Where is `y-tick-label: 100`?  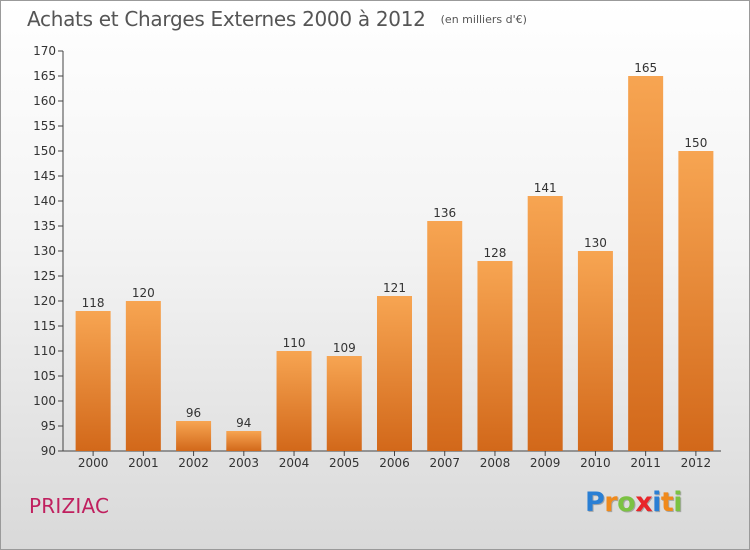
y-tick-label: 100 is located at coordinates (44, 401).